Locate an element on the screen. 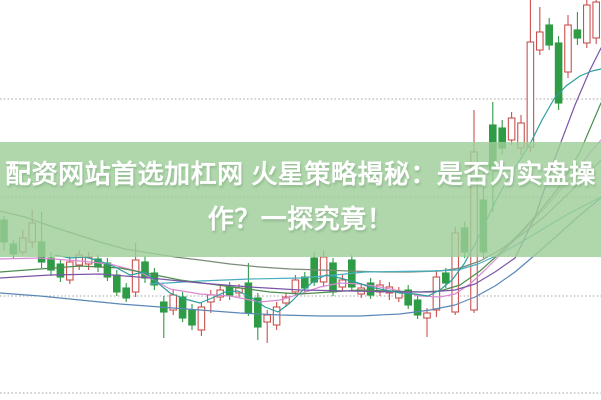 This screenshot has width=601, height=400. headline-line-2: 作？一探究竟！ is located at coordinates (300, 219).